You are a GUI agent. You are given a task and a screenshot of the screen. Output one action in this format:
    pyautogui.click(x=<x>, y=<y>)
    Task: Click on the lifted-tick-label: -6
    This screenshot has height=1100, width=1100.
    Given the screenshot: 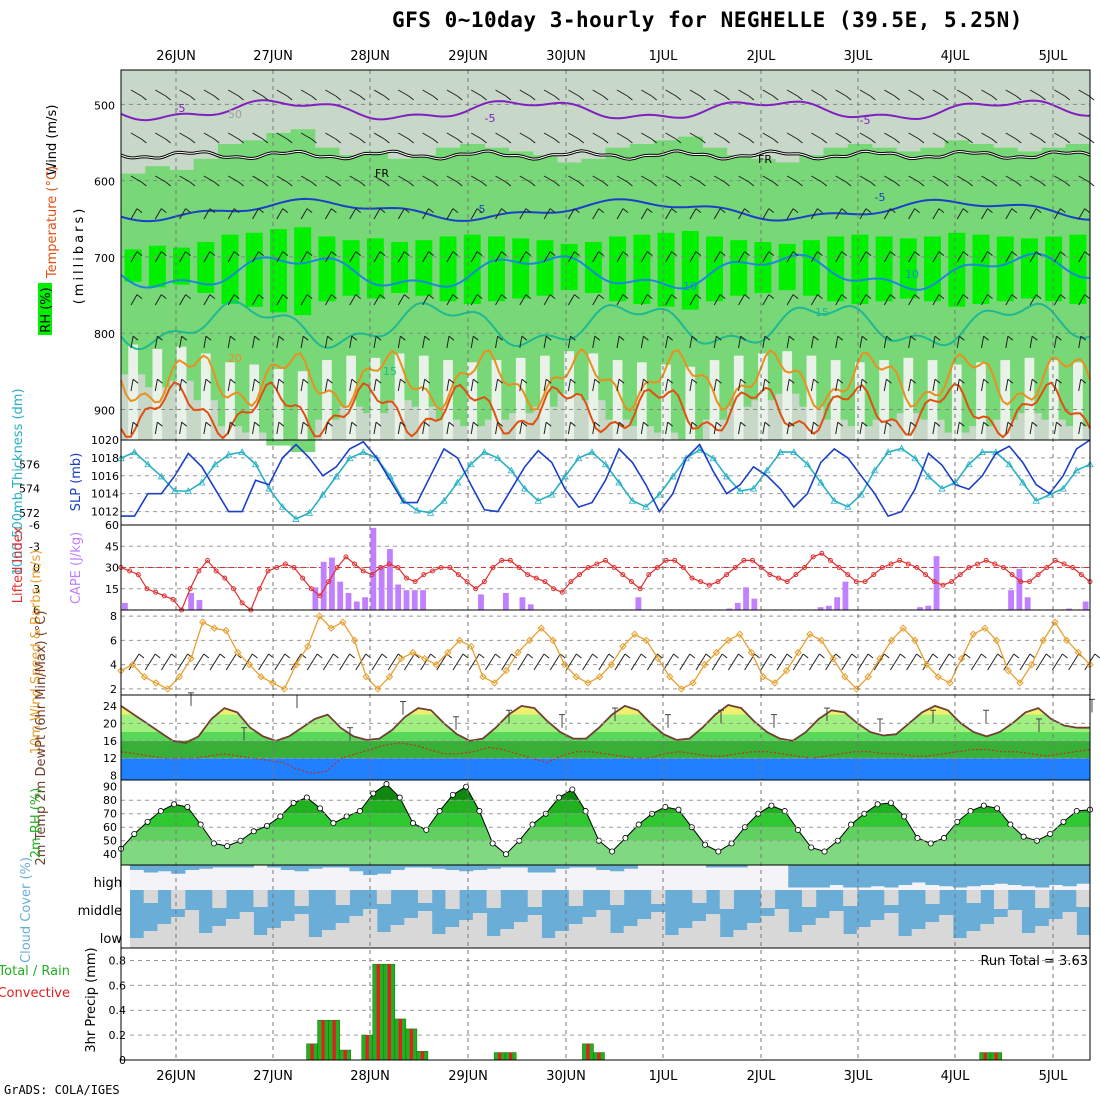 What is the action you would take?
    pyautogui.click(x=34, y=525)
    